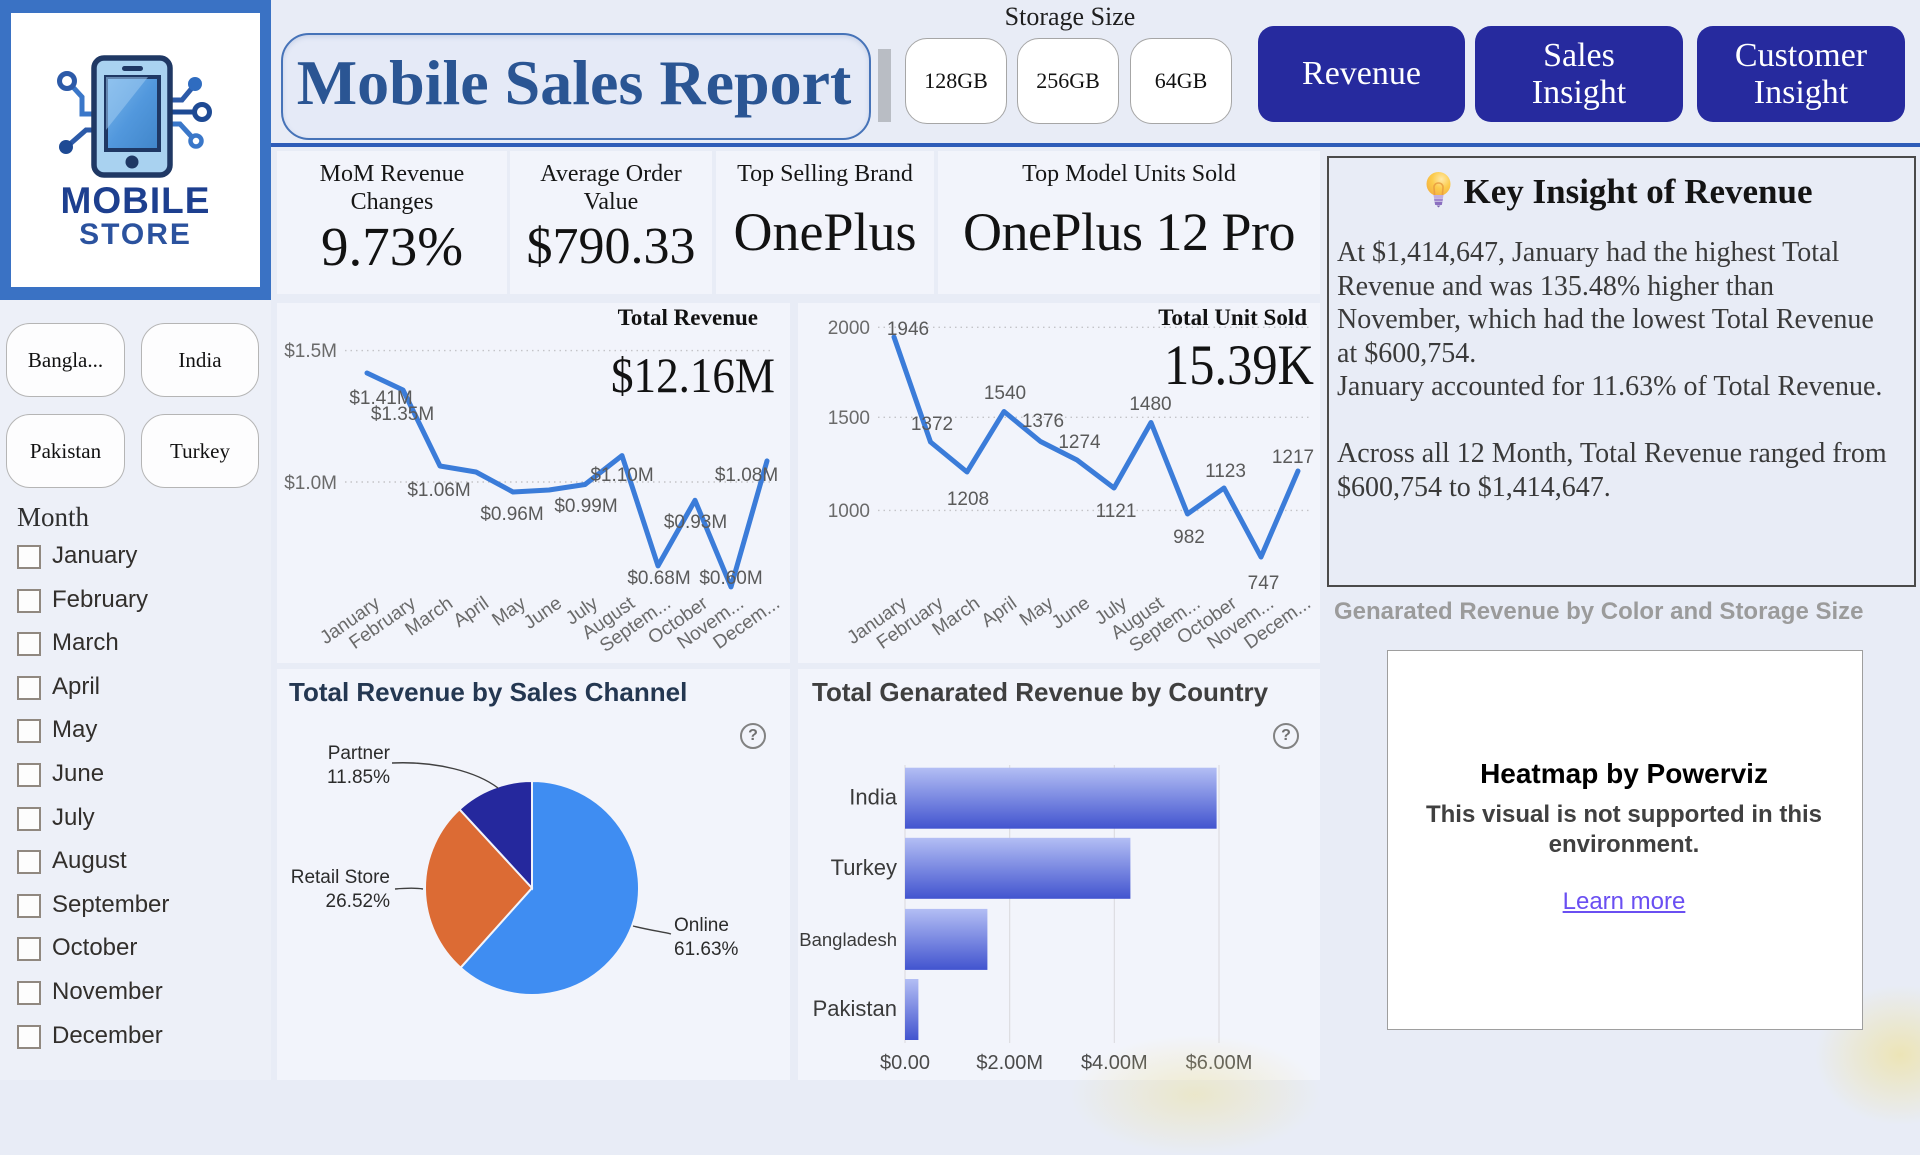  What do you see at coordinates (1239, 365) in the screenshot?
I see `svg-text: 15.39K` at bounding box center [1239, 365].